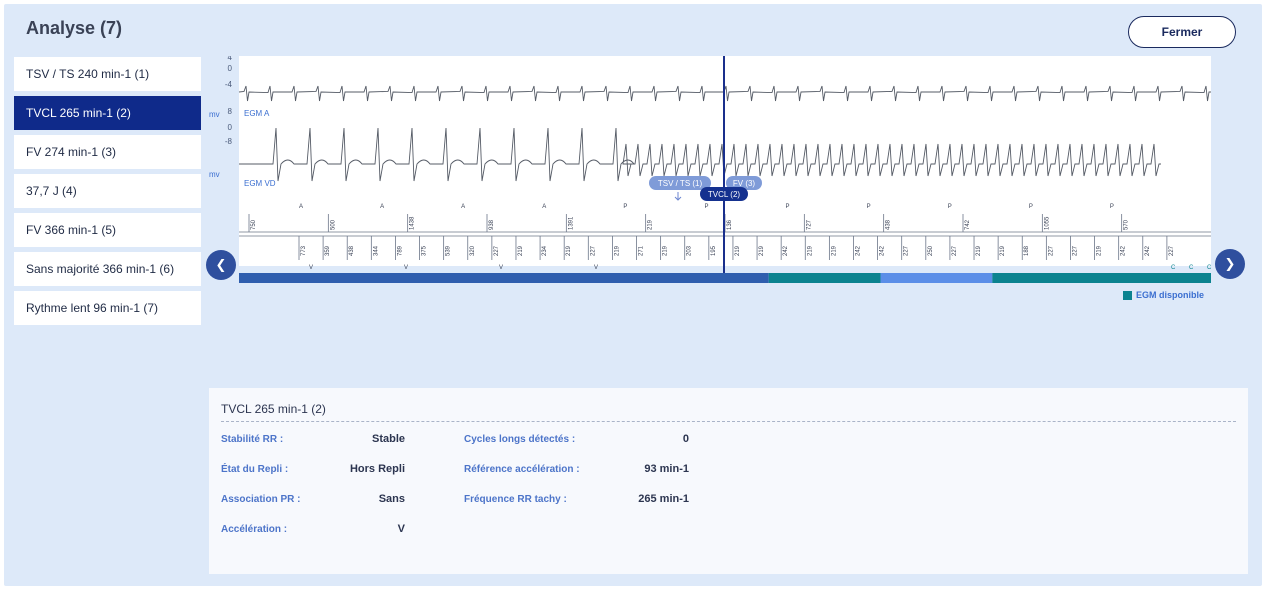 This screenshot has width=1266, height=591. What do you see at coordinates (730, 224) in the screenshot?
I see `interval-label: 136` at bounding box center [730, 224].